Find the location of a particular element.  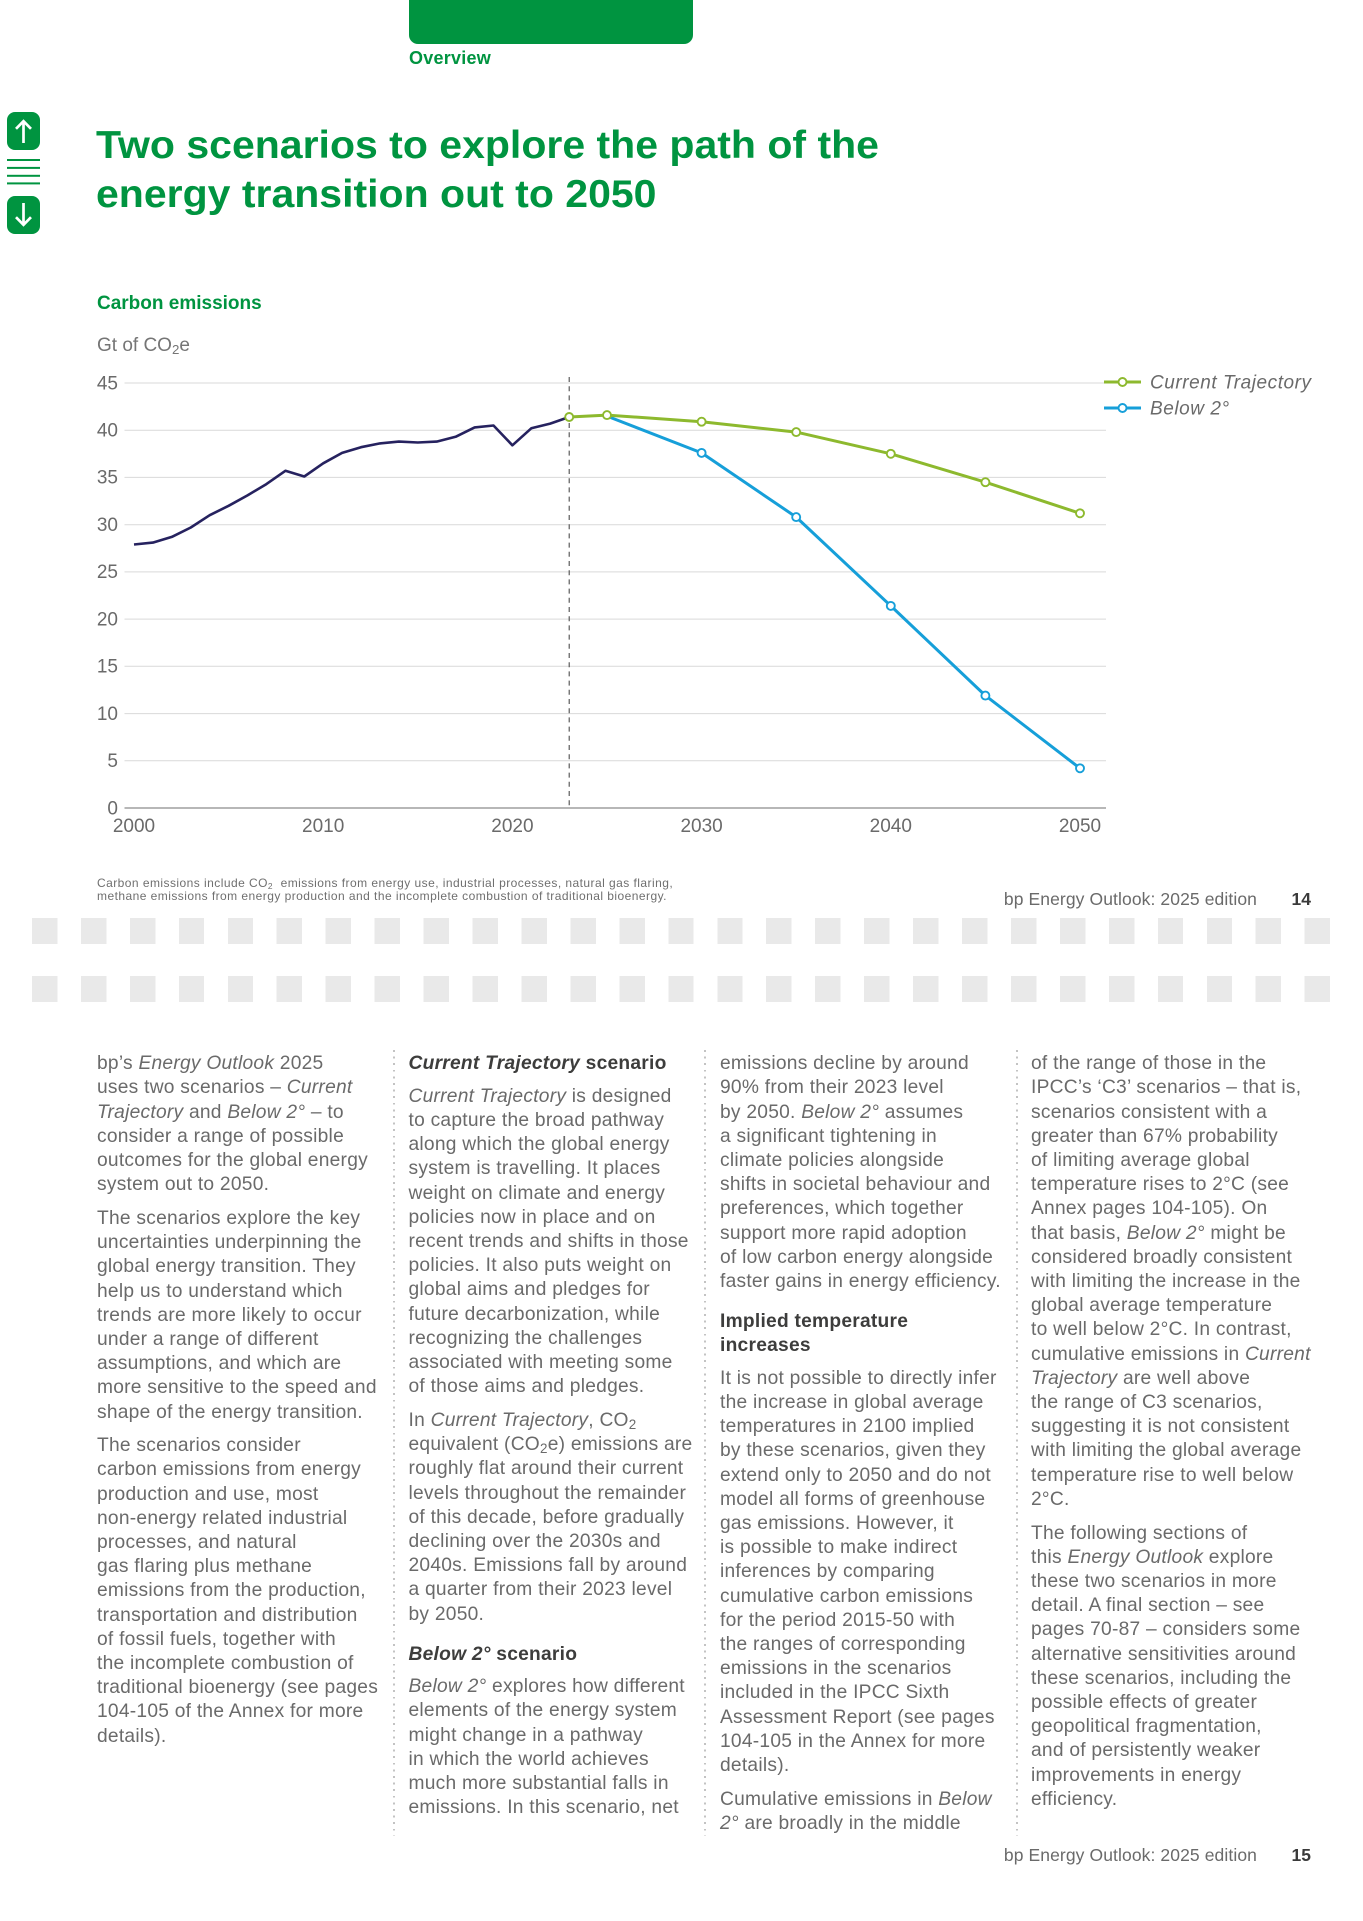

svg-text: 2000 is located at coordinates (134, 826).